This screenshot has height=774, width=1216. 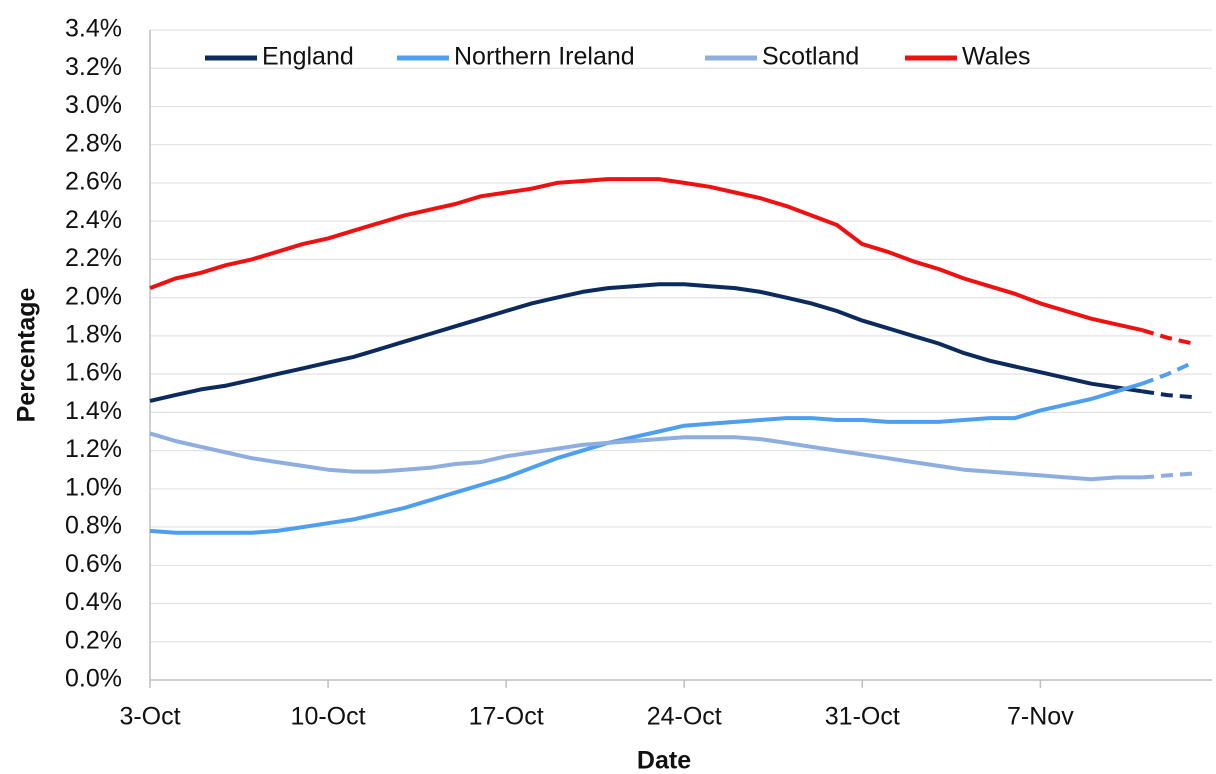 I want to click on y-tick-label: 1.6%, so click(x=93, y=373).